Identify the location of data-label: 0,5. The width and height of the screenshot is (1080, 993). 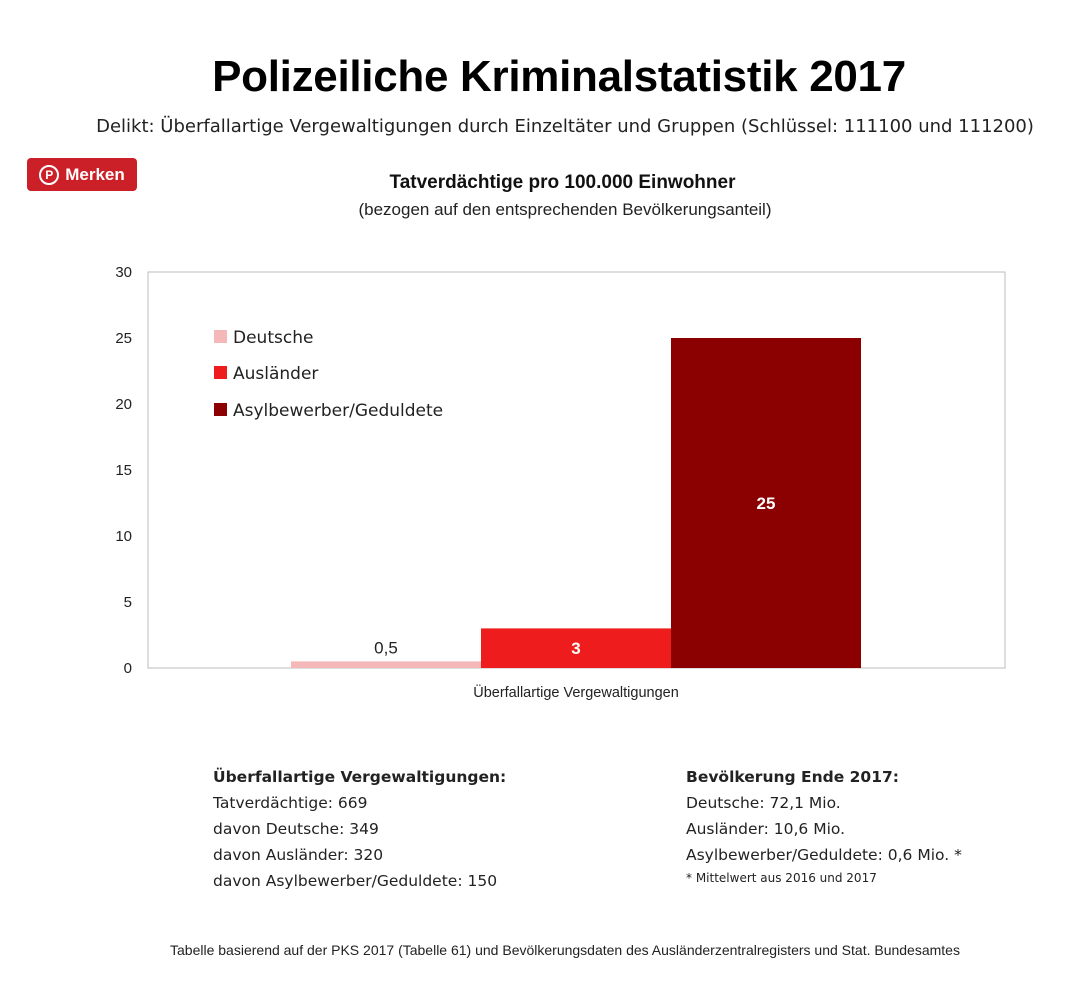
(386, 647).